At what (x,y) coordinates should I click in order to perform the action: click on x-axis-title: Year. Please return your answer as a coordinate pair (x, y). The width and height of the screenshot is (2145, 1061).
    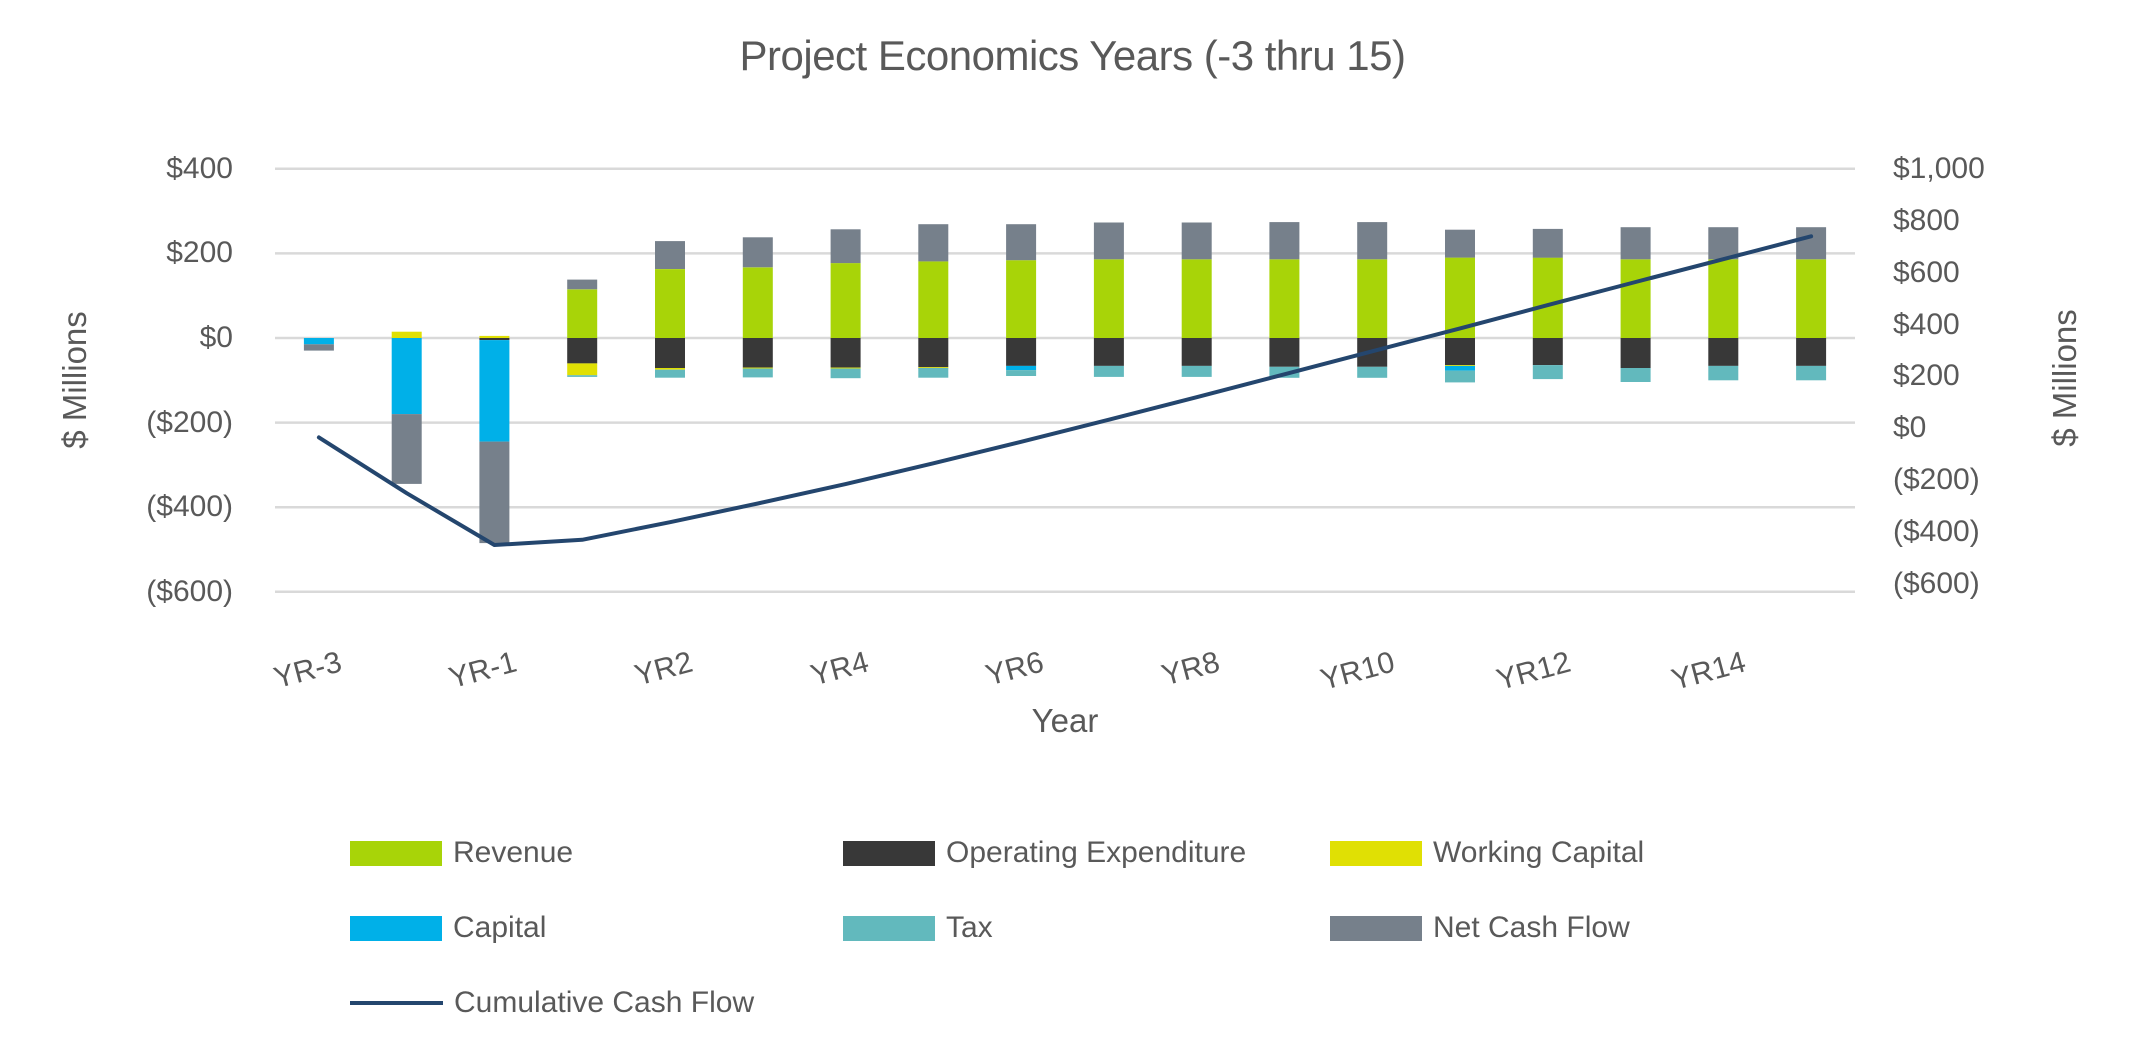
    Looking at the image, I should click on (1065, 720).